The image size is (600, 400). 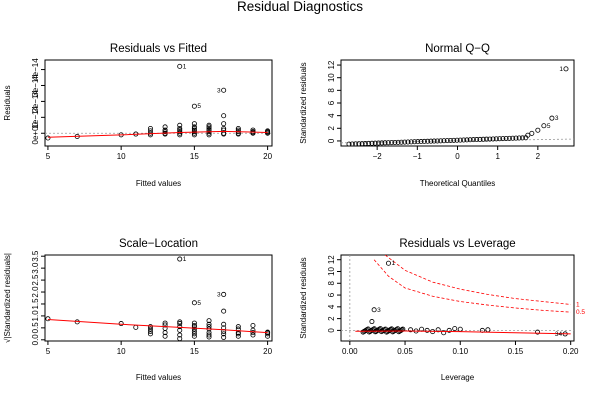 I want to click on y-tick-label: 2, so click(x=331, y=318).